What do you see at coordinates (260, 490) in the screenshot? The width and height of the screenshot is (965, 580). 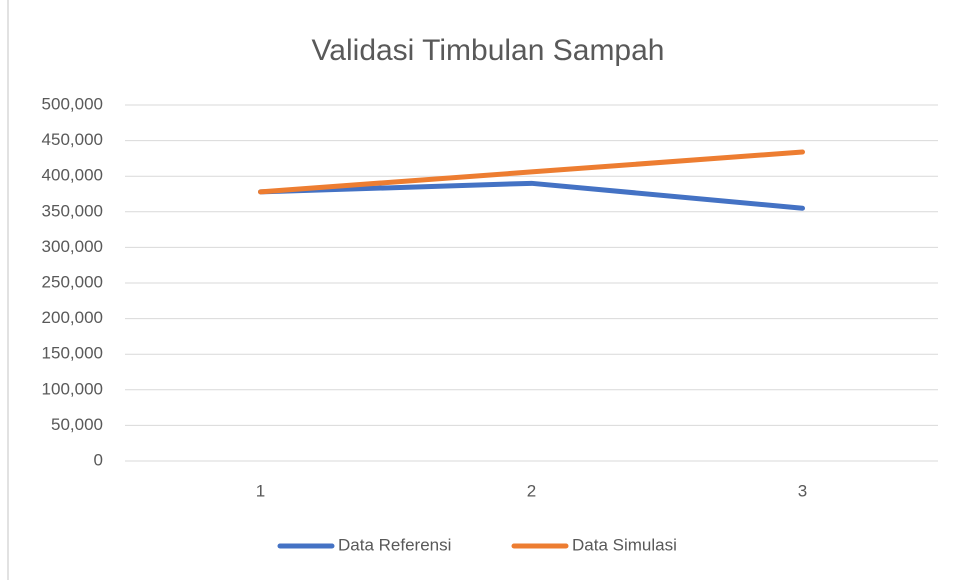 I see `x-tick-label: 1` at bounding box center [260, 490].